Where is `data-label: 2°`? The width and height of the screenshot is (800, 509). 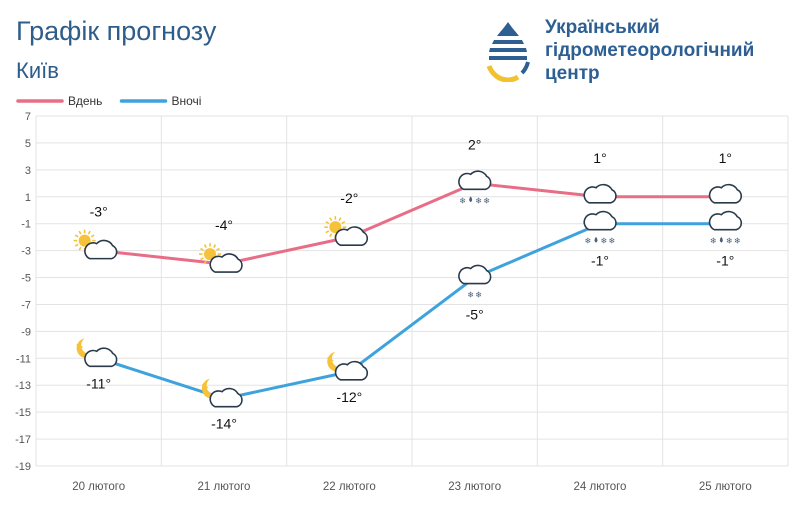 data-label: 2° is located at coordinates (474, 144).